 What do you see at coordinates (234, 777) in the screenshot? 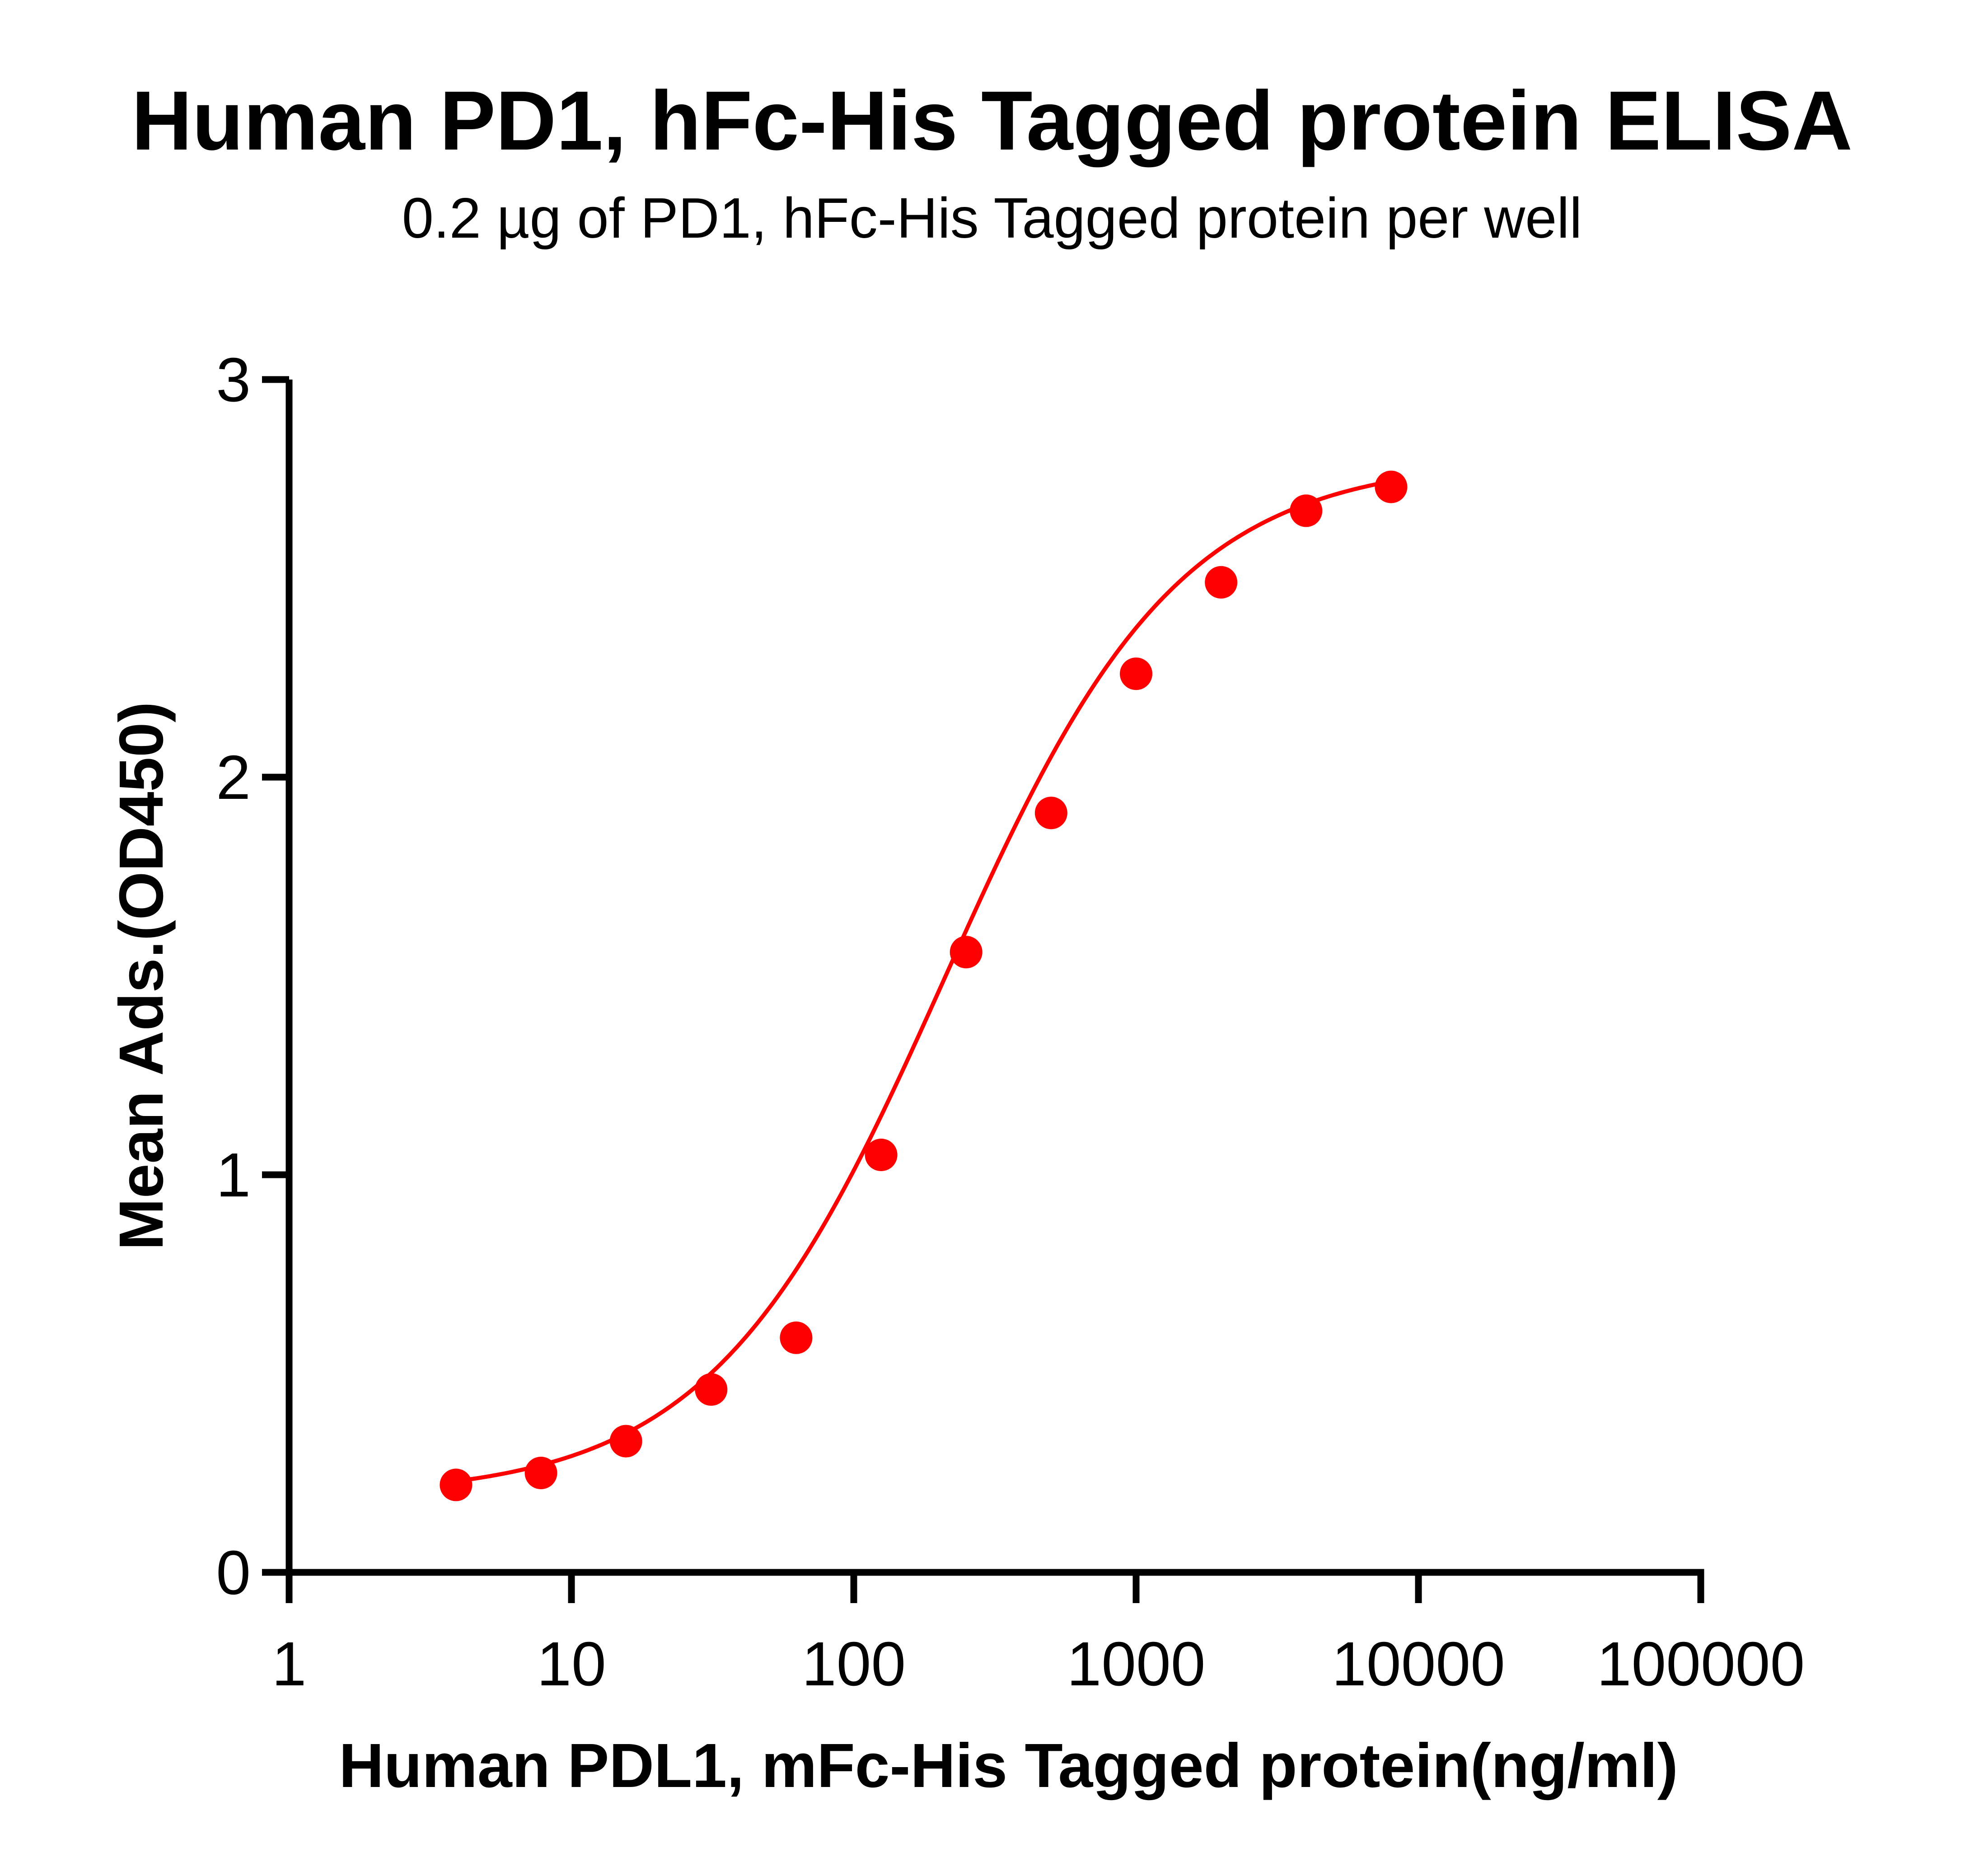
I see `y-tick-label: 2` at bounding box center [234, 777].